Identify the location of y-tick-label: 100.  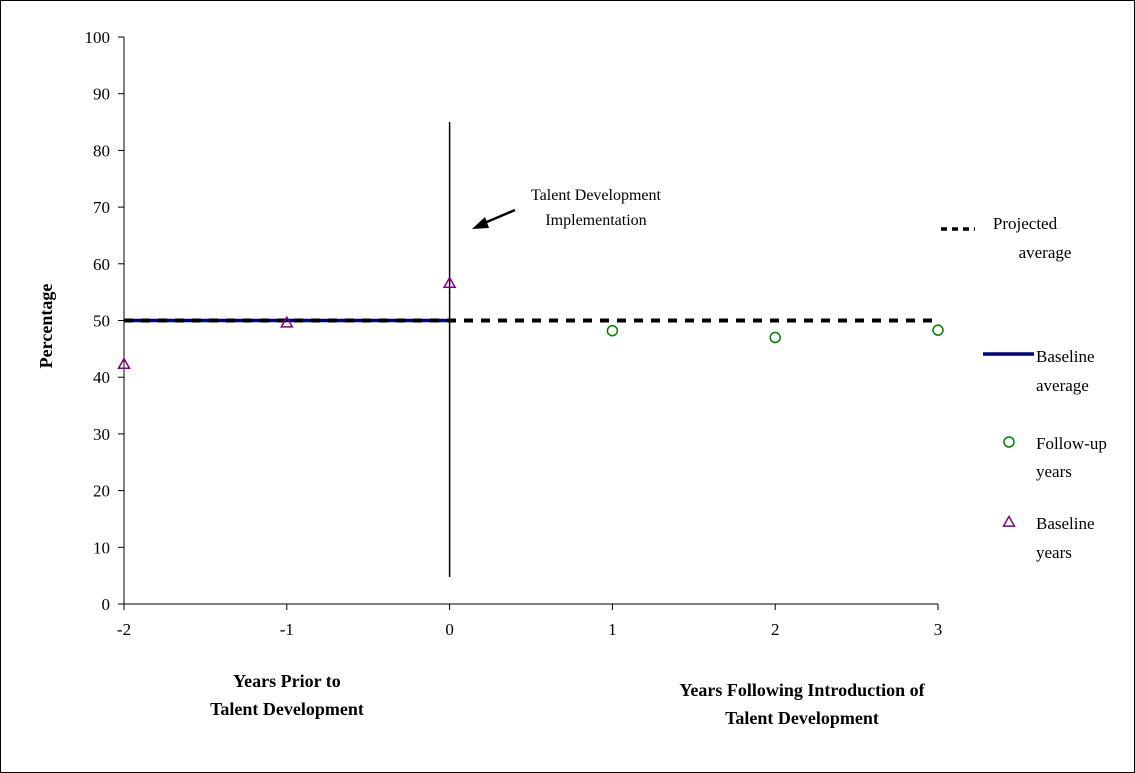
(98, 37).